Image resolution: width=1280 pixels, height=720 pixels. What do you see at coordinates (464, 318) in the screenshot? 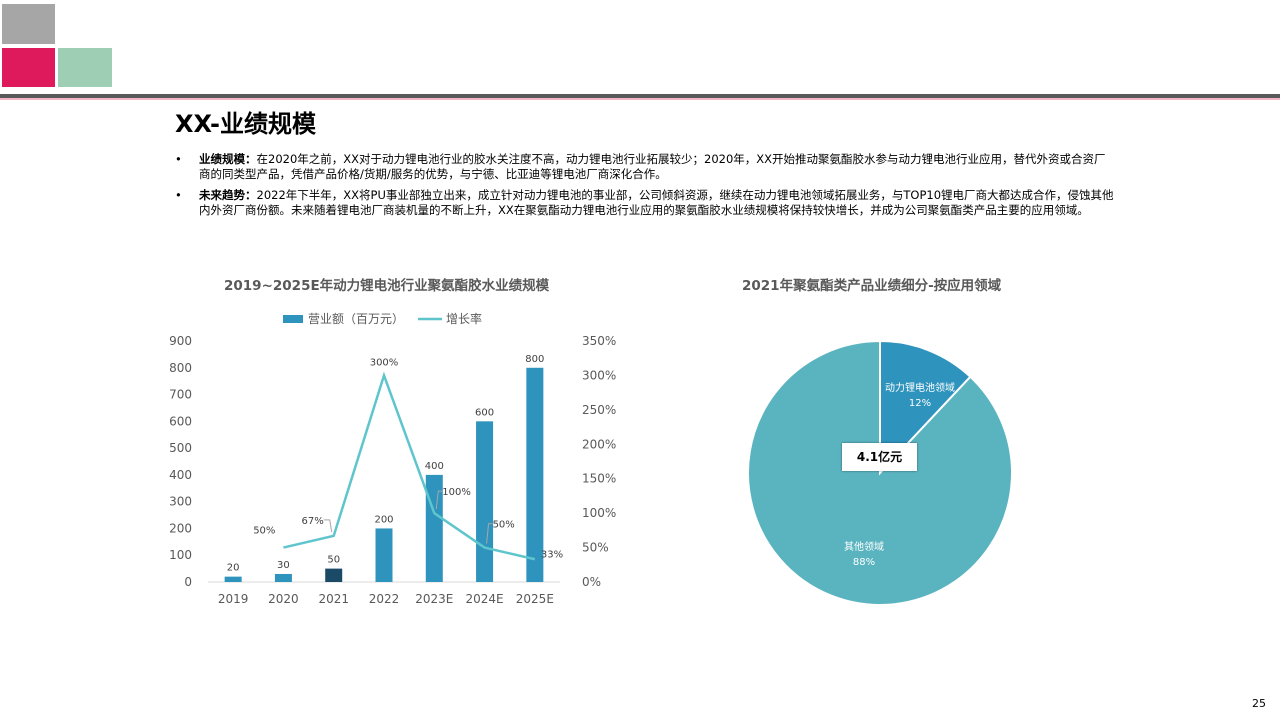
I see `legend-line-label: 增长率` at bounding box center [464, 318].